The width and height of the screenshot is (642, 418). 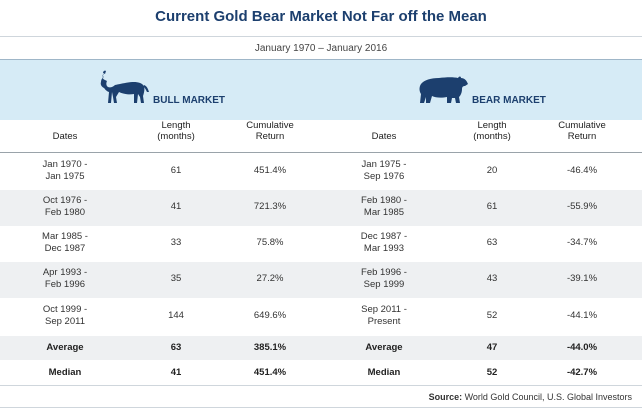 What do you see at coordinates (509, 100) in the screenshot?
I see `bear-market-label: BEAR MARKET` at bounding box center [509, 100].